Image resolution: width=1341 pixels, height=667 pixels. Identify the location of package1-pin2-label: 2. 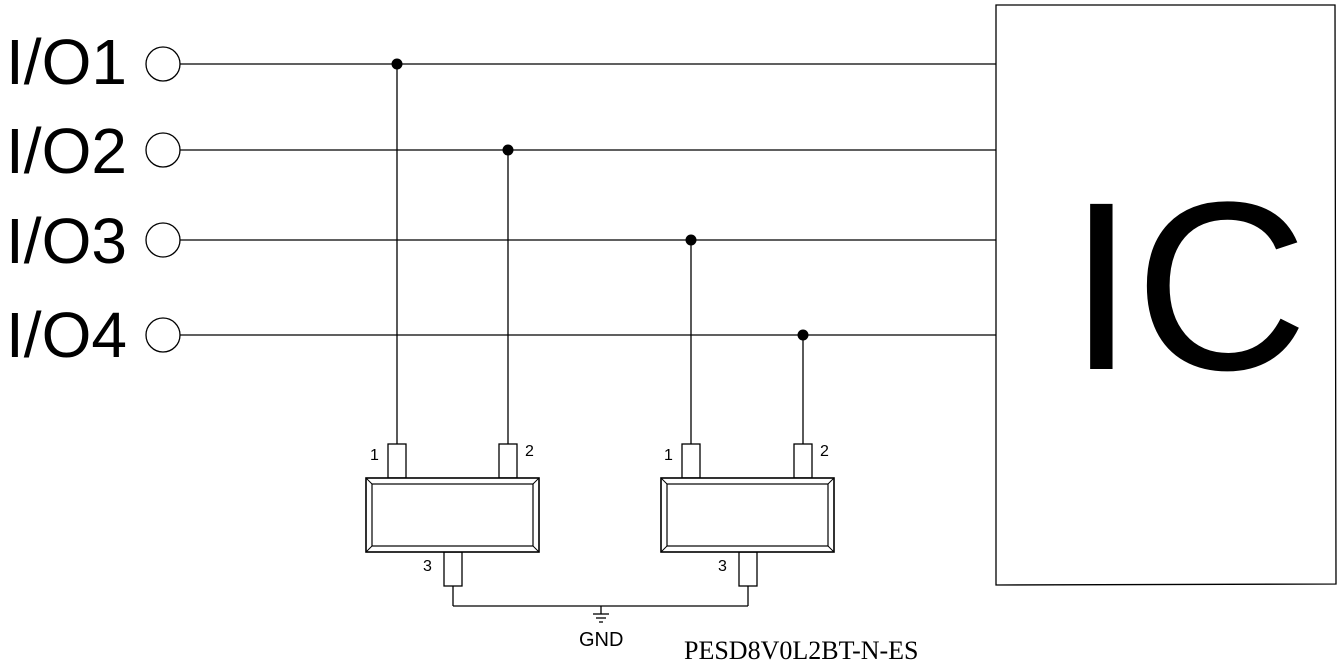
(529, 451).